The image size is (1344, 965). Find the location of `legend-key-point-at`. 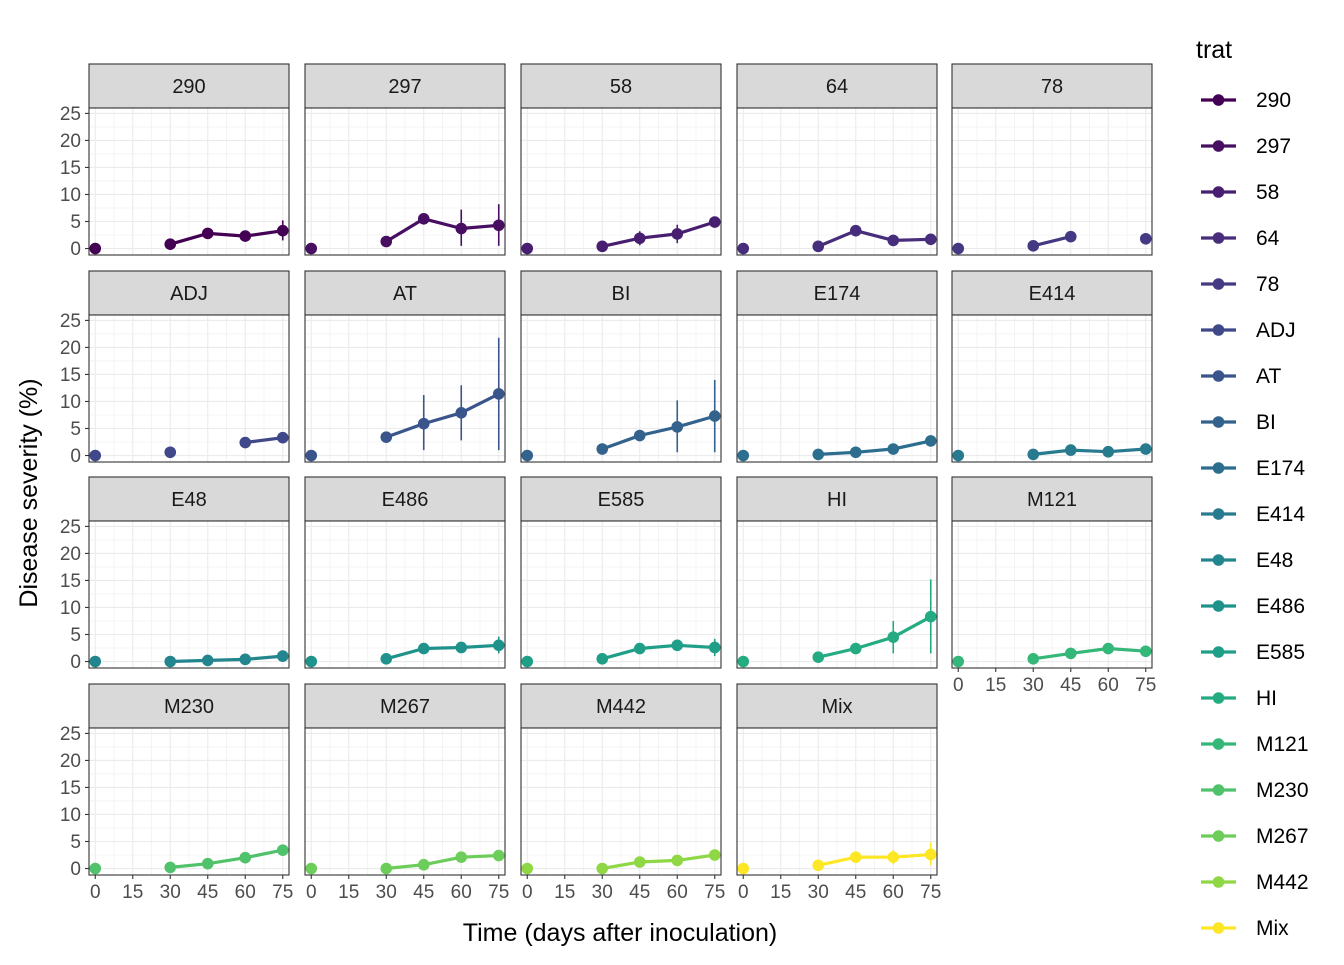

legend-key-point-at is located at coordinates (1218, 376).